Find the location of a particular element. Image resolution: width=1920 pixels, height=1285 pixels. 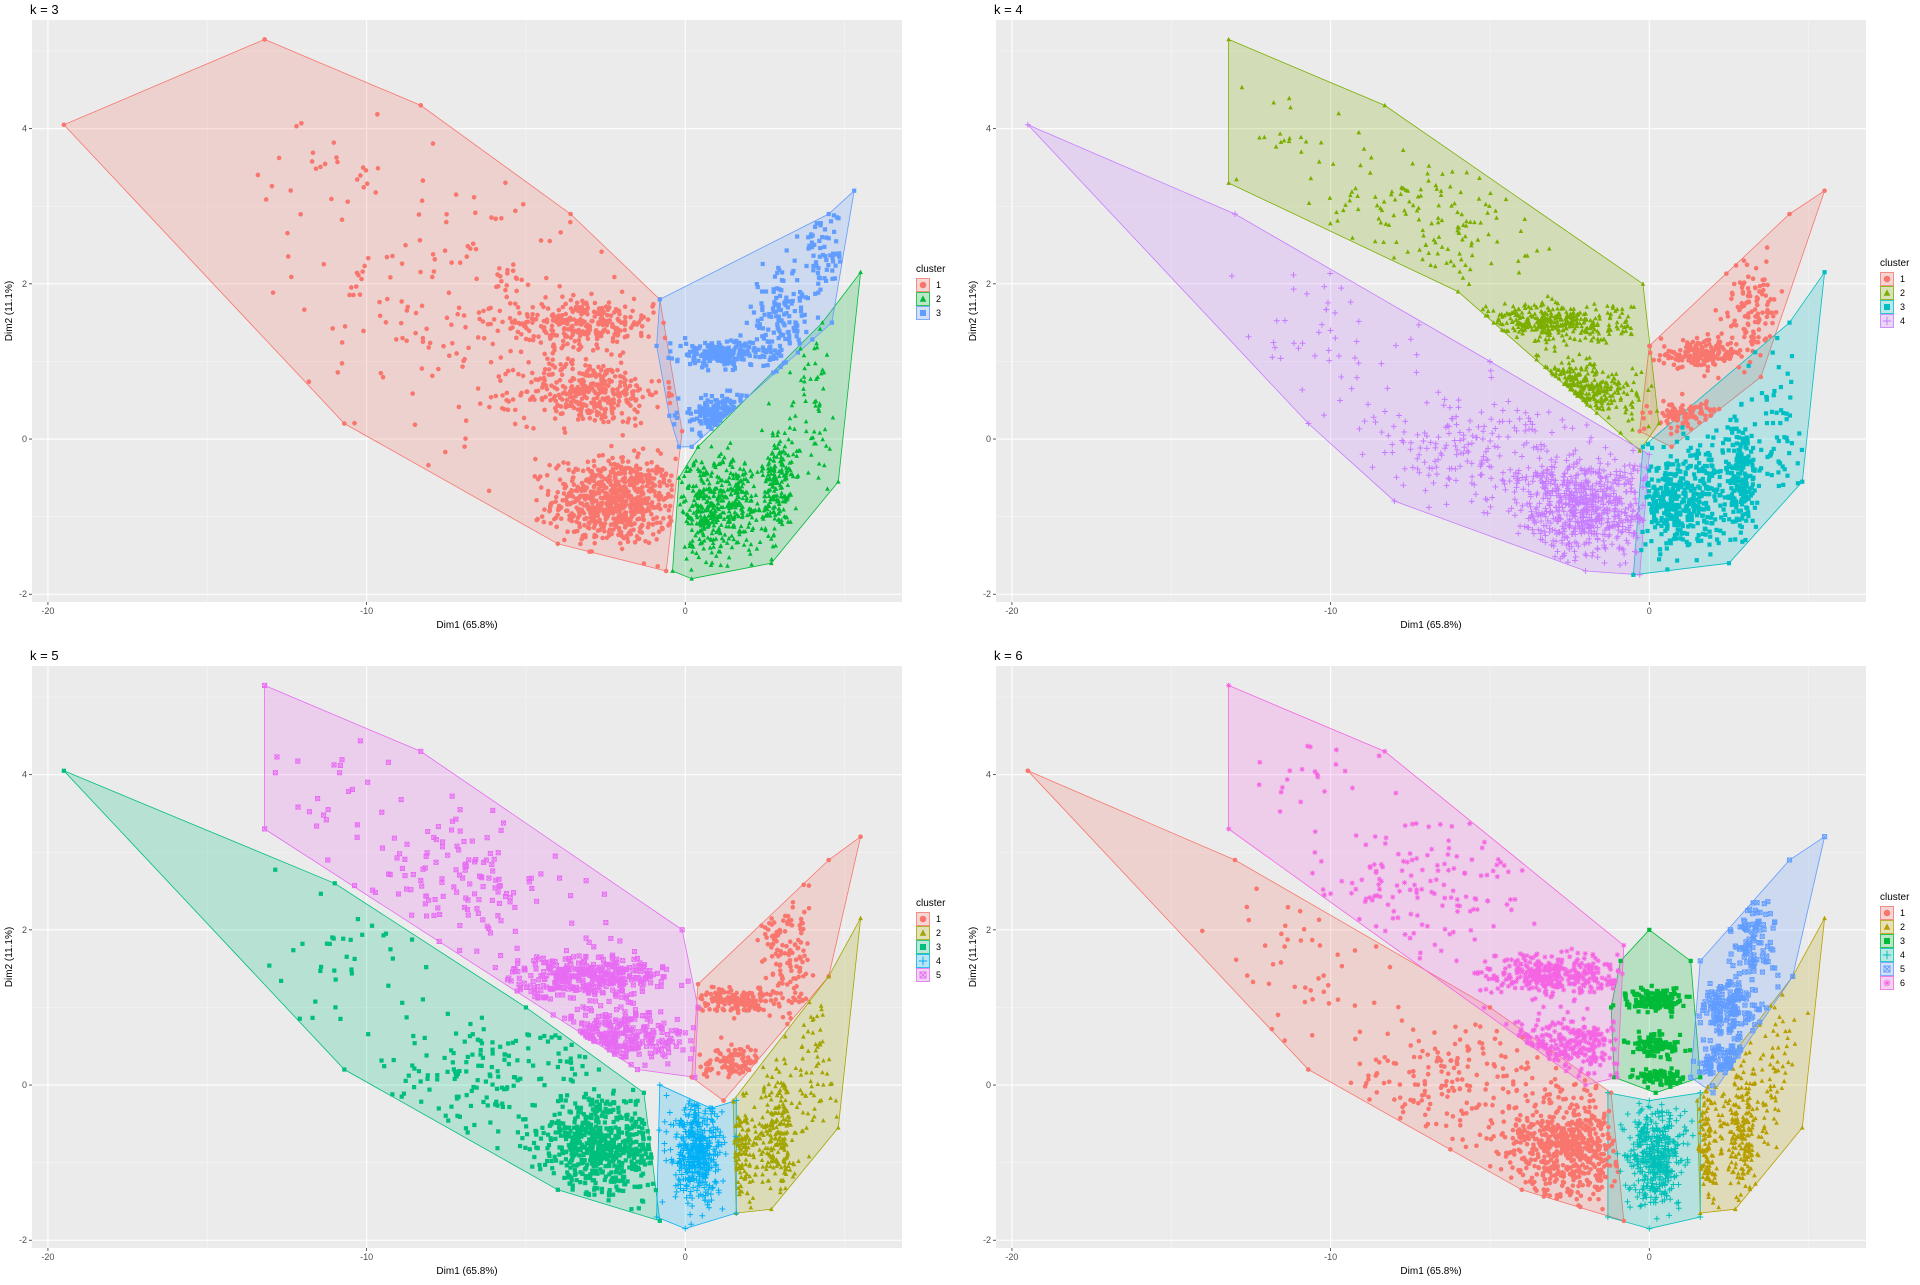

y-axis-label: Dim2 (11.1%) is located at coordinates (9, 311).